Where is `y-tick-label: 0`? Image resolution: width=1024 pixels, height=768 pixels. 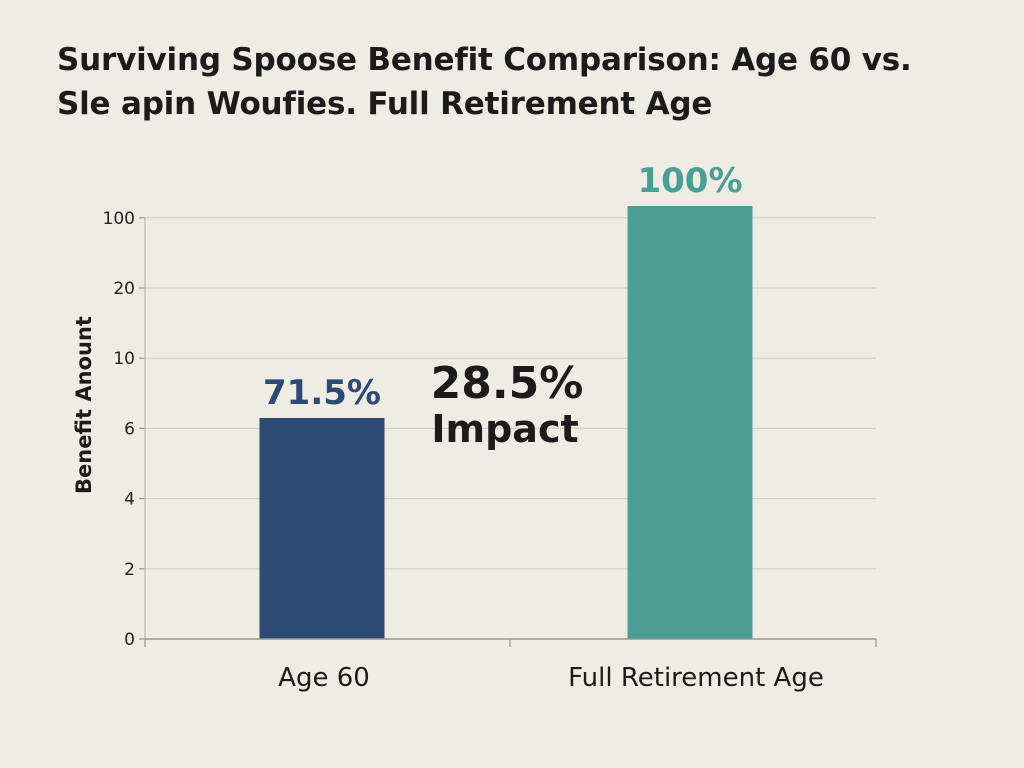
y-tick-label: 0 is located at coordinates (129, 640).